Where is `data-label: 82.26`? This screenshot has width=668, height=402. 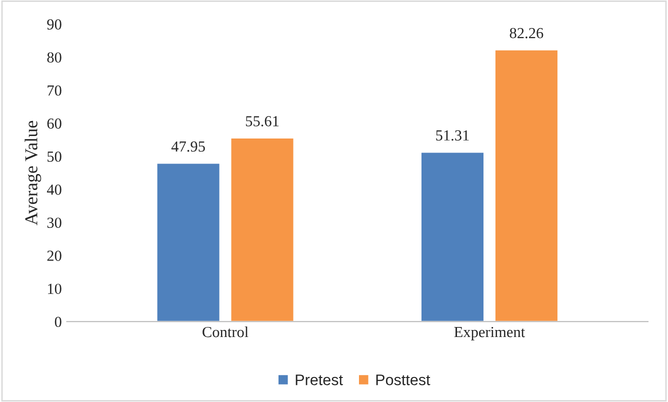 data-label: 82.26 is located at coordinates (527, 33).